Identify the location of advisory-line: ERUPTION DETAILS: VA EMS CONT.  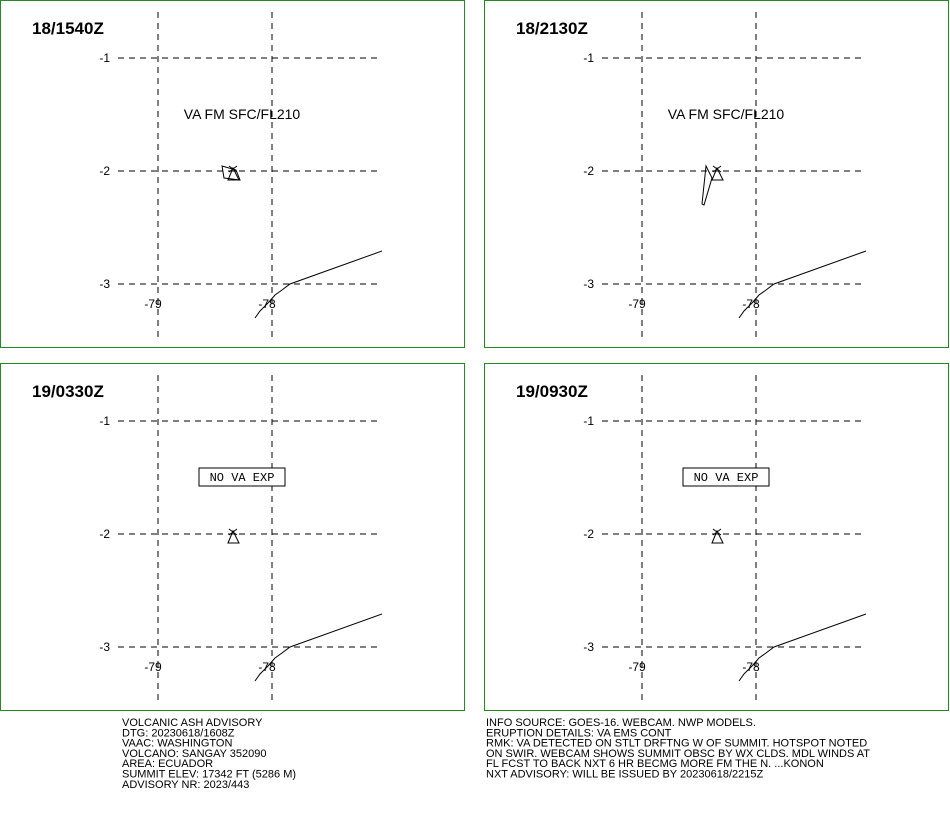
(579, 733).